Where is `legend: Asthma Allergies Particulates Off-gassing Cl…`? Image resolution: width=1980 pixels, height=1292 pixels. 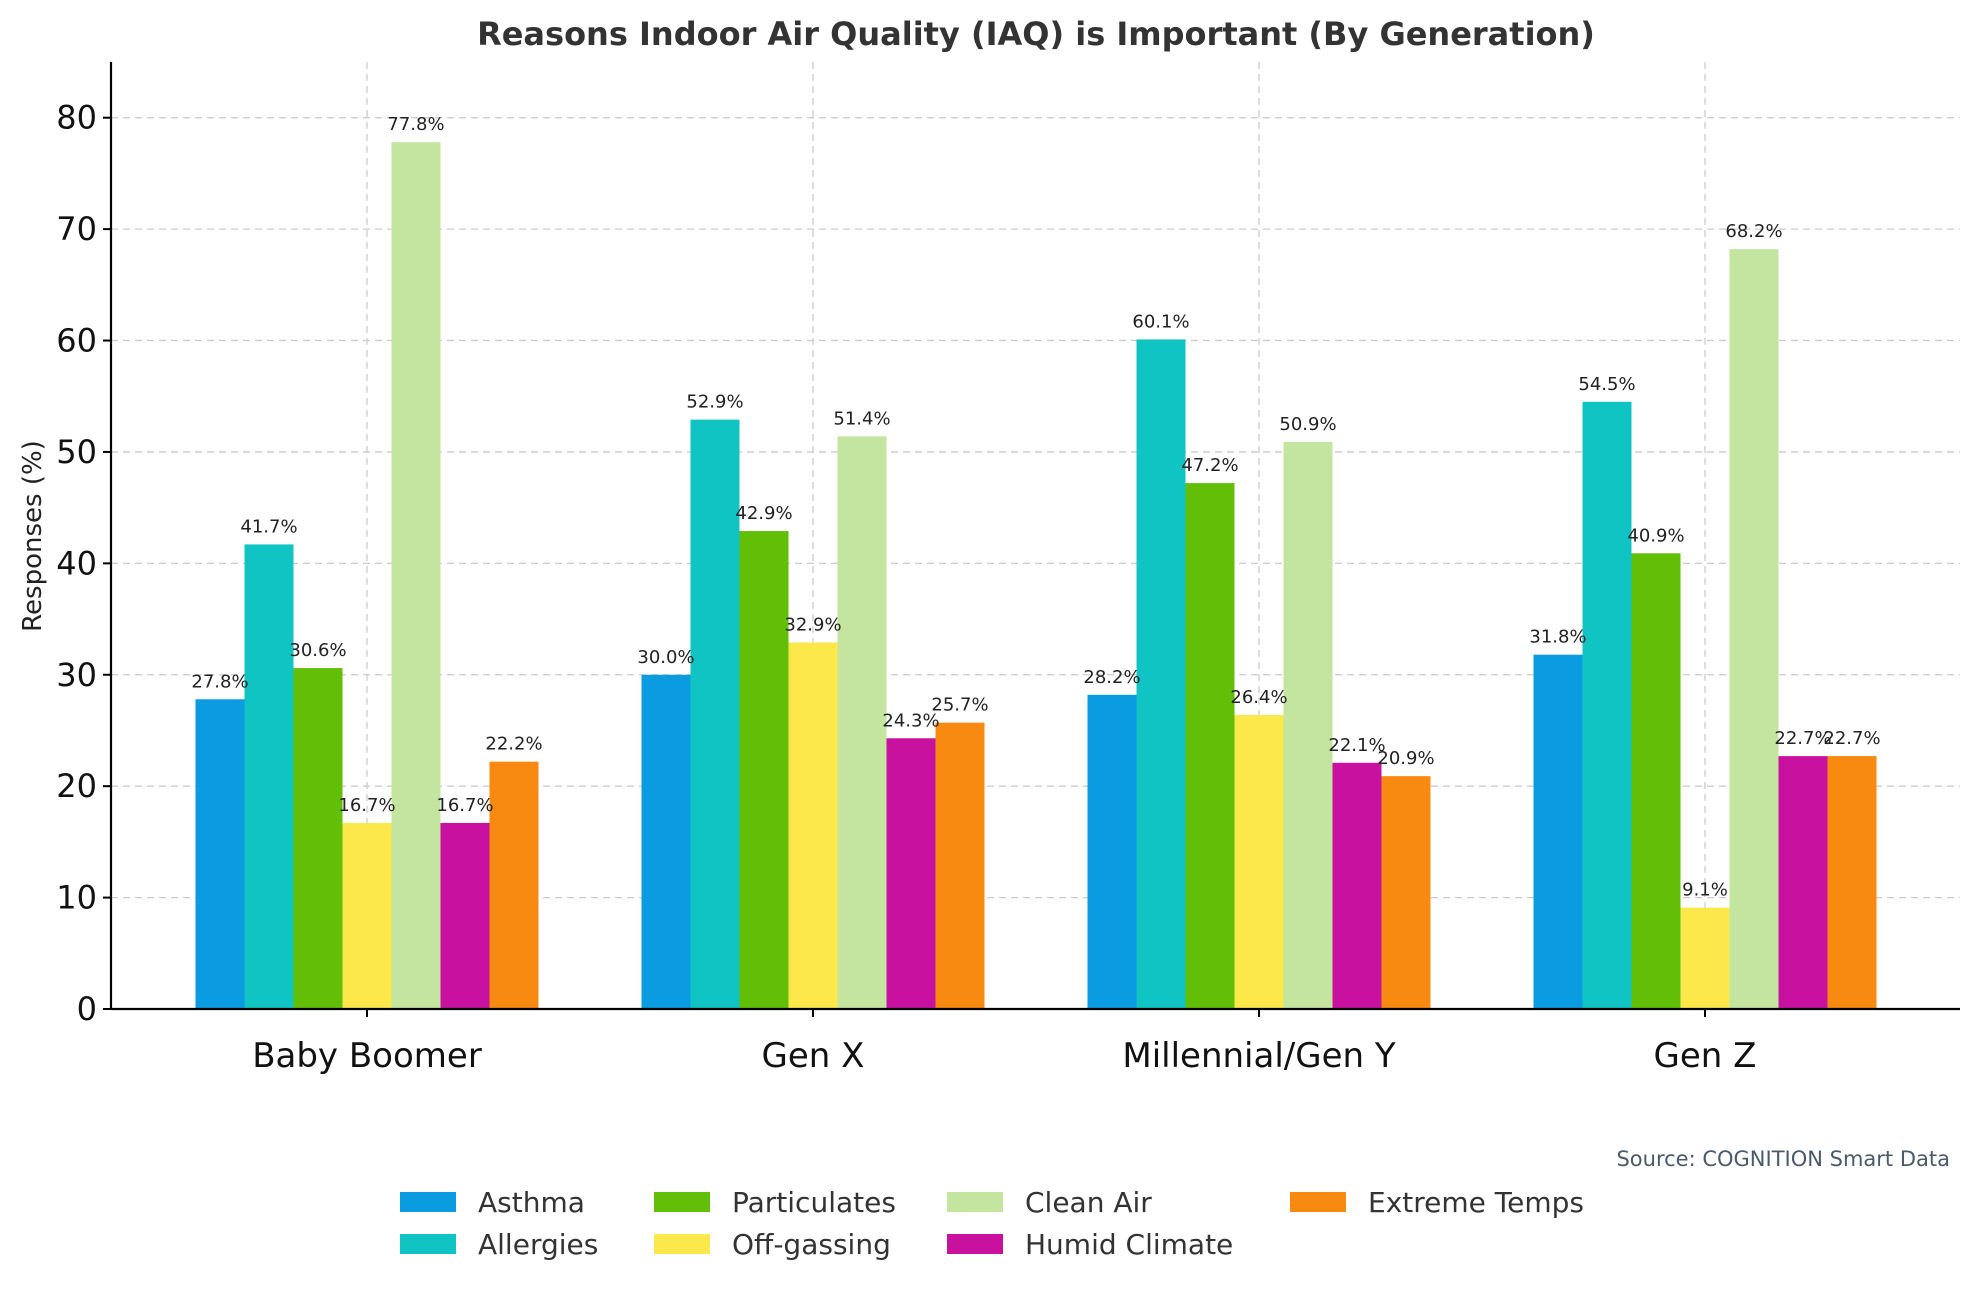 legend: Asthma Allergies Particulates Off-gassing Cl… is located at coordinates (992, 1223).